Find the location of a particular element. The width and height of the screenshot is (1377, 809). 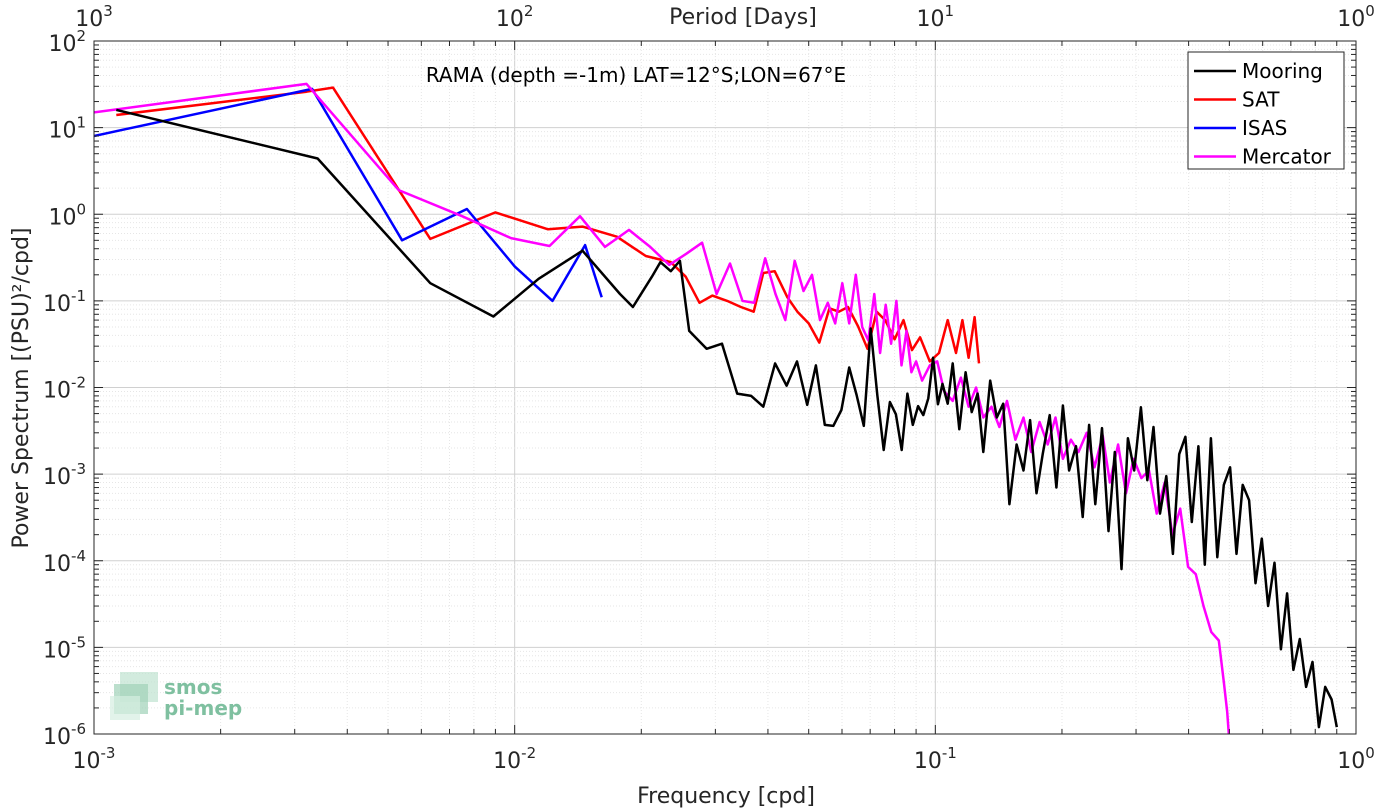

series-line-isas is located at coordinates (348, 195).